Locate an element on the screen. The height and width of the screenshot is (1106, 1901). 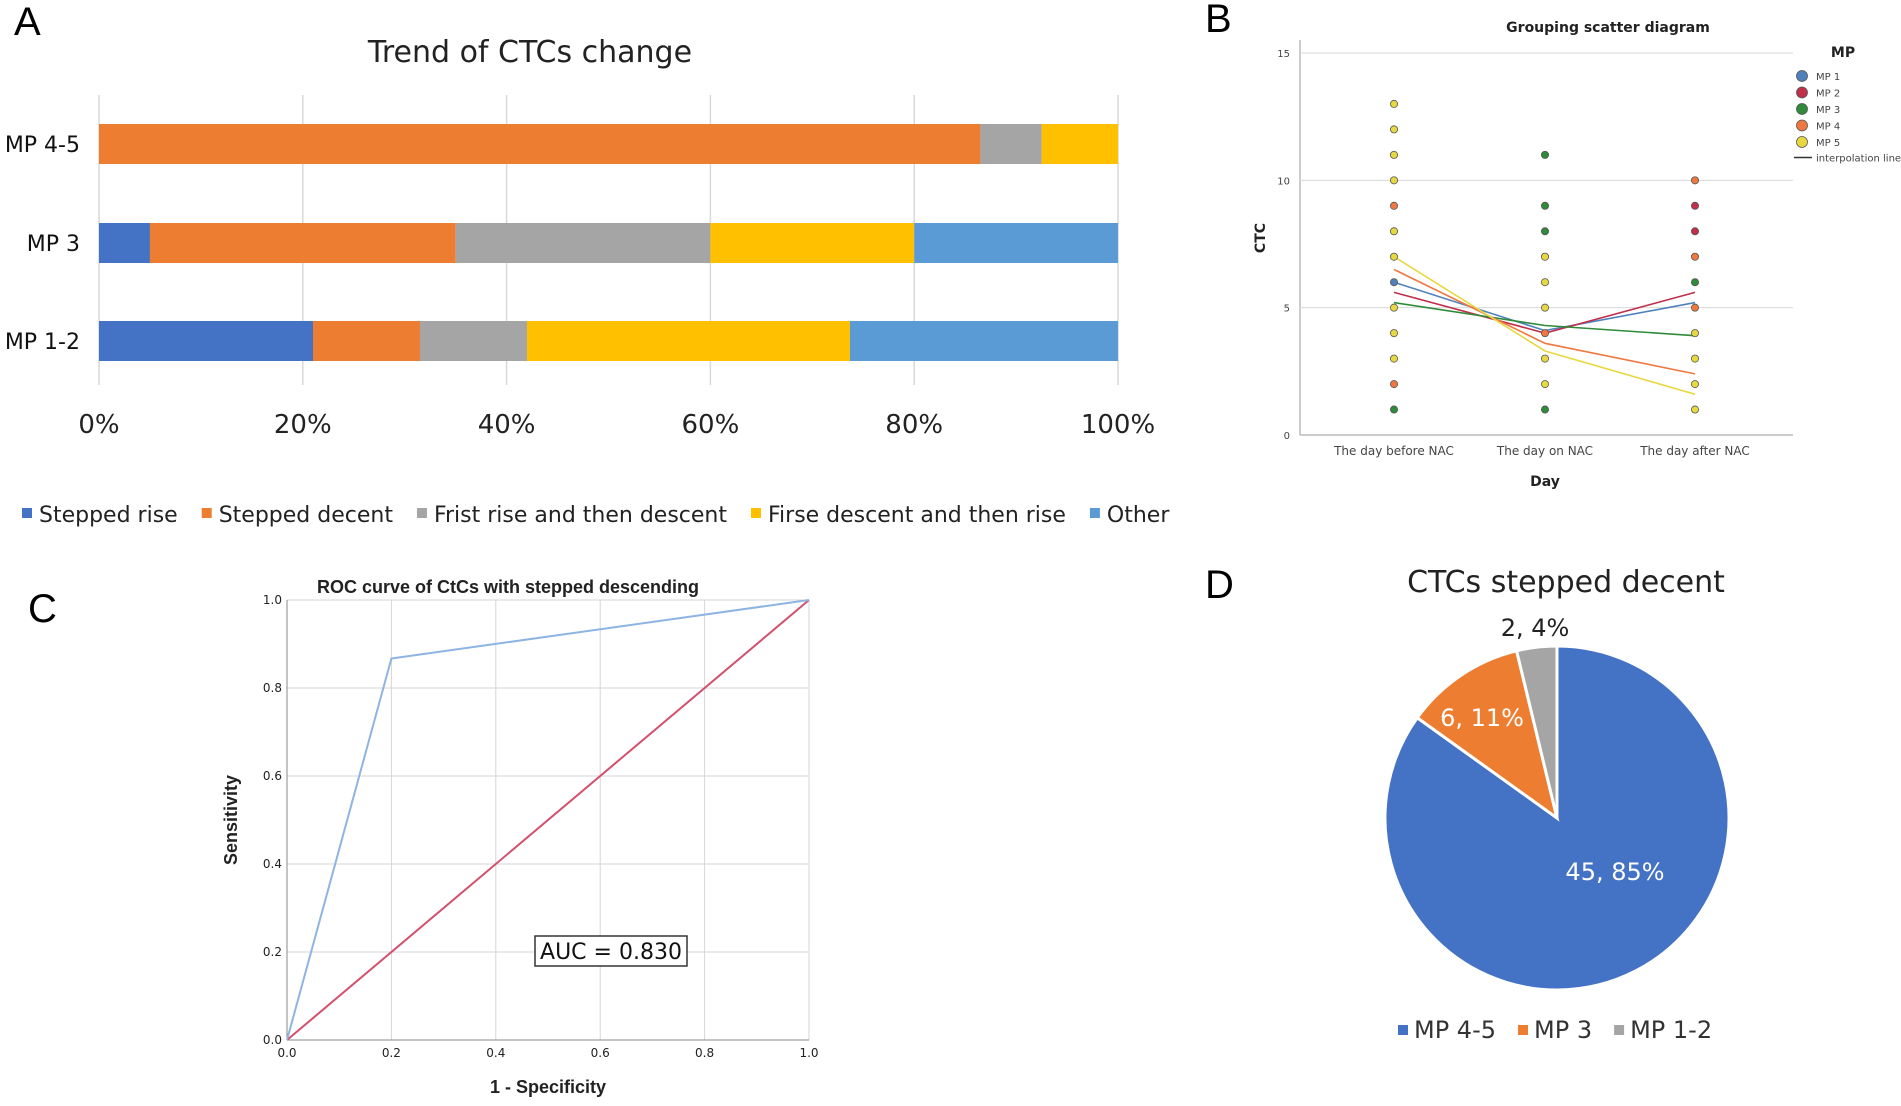
x-tick-label: 20% is located at coordinates (303, 425).